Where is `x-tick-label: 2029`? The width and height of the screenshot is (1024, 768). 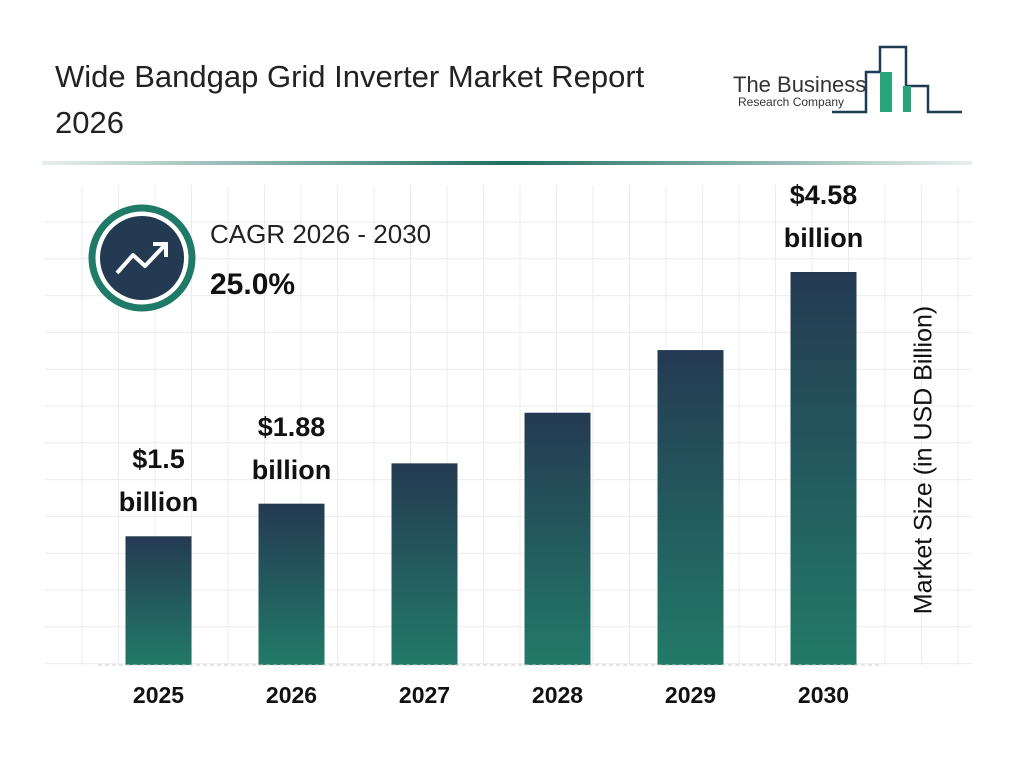 x-tick-label: 2029 is located at coordinates (690, 695).